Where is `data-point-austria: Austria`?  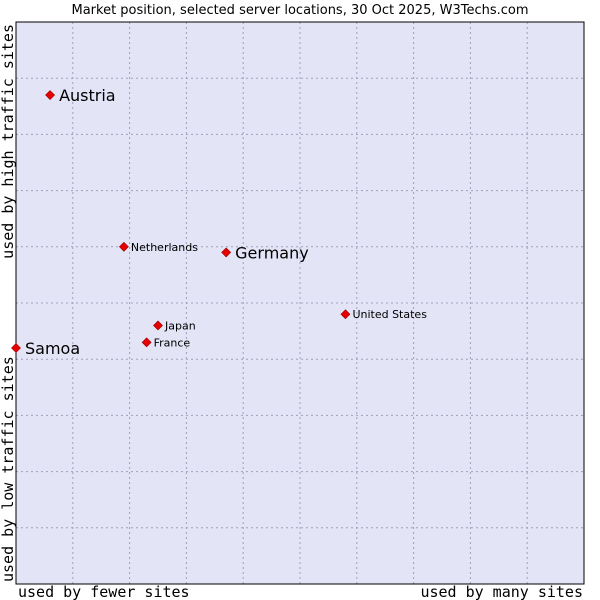
data-point-austria: Austria is located at coordinates (80, 95).